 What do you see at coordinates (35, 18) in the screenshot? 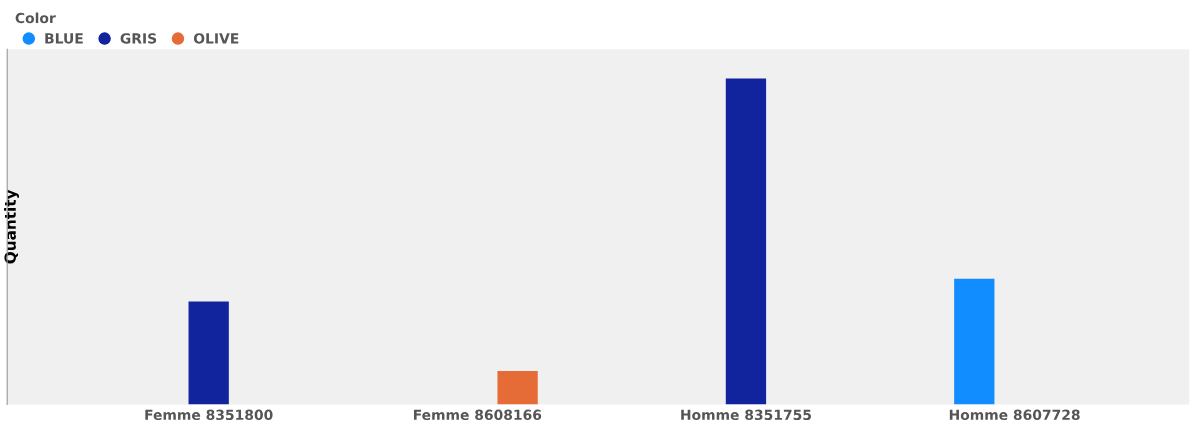
I see `legend-title: Color` at bounding box center [35, 18].